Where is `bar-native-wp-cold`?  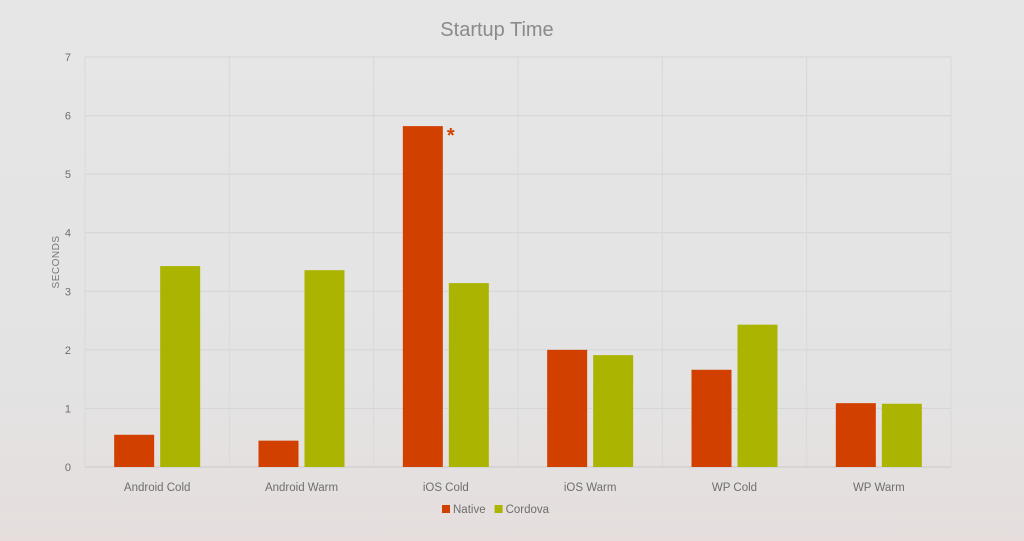
bar-native-wp-cold is located at coordinates (711, 418).